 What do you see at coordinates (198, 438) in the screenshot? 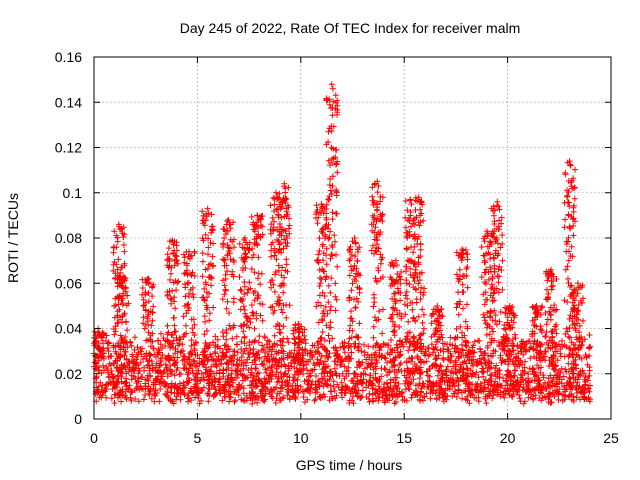
I see `x-tick-label: 5` at bounding box center [198, 438].